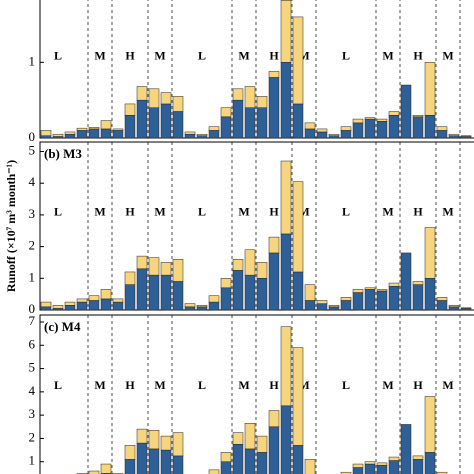 The width and height of the screenshot is (474, 474). Describe the element at coordinates (32, 181) in the screenshot. I see `y-tick-label: 4` at that location.